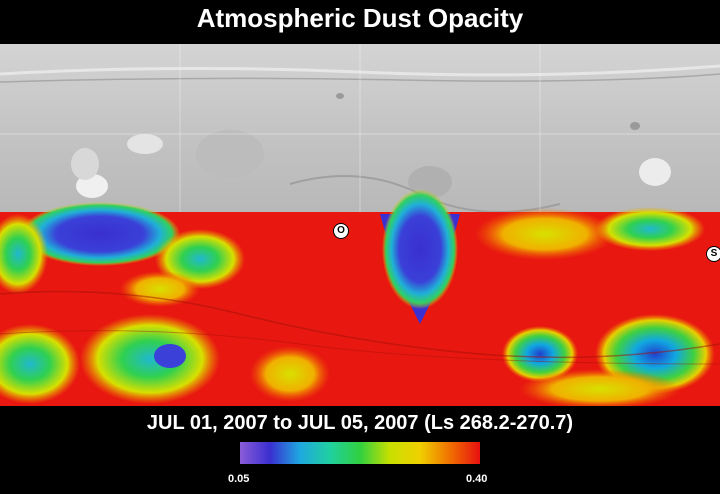  What do you see at coordinates (239, 479) in the screenshot?
I see `colorbar-min-label: 0.05` at bounding box center [239, 479].